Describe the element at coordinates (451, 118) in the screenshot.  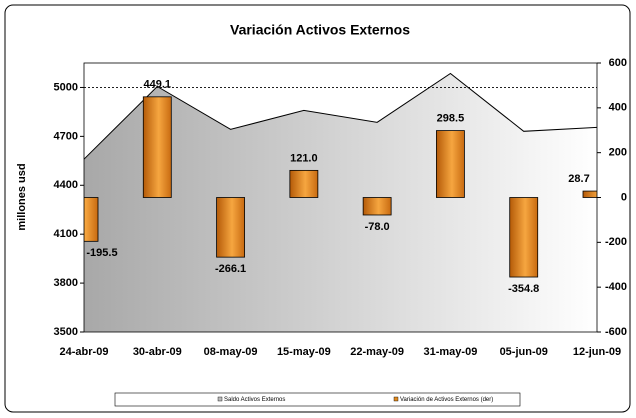
I see `data-label: 298.5` at that location.